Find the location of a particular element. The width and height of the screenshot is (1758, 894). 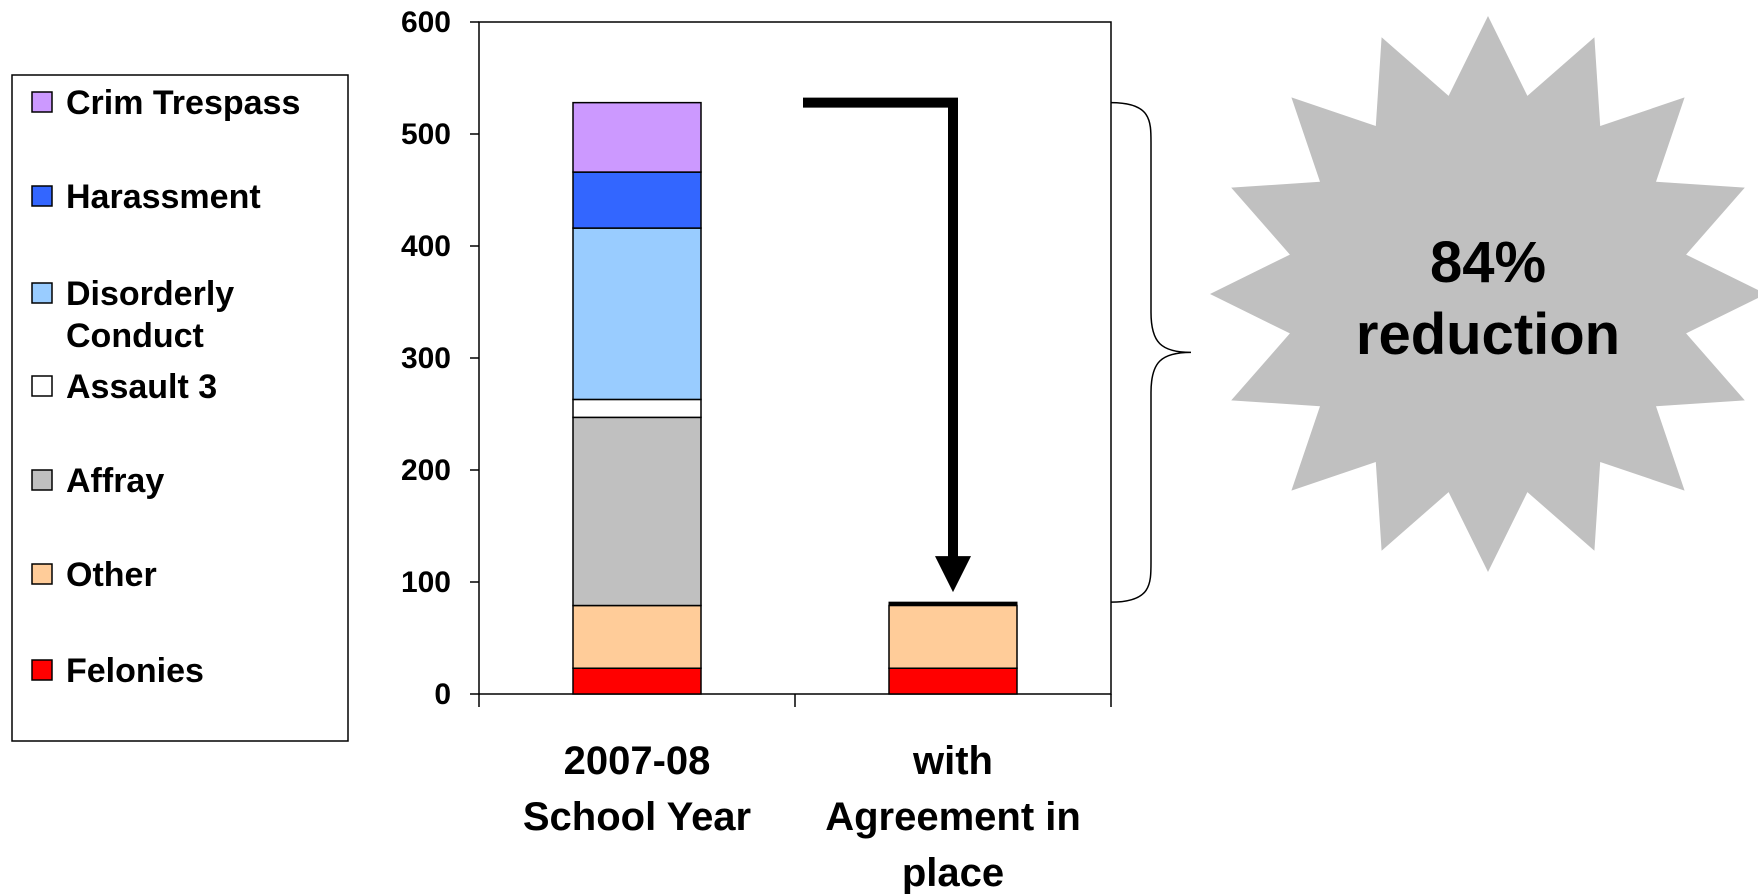

x-category-label: 2007-08 School Year is located at coordinates (637, 789).